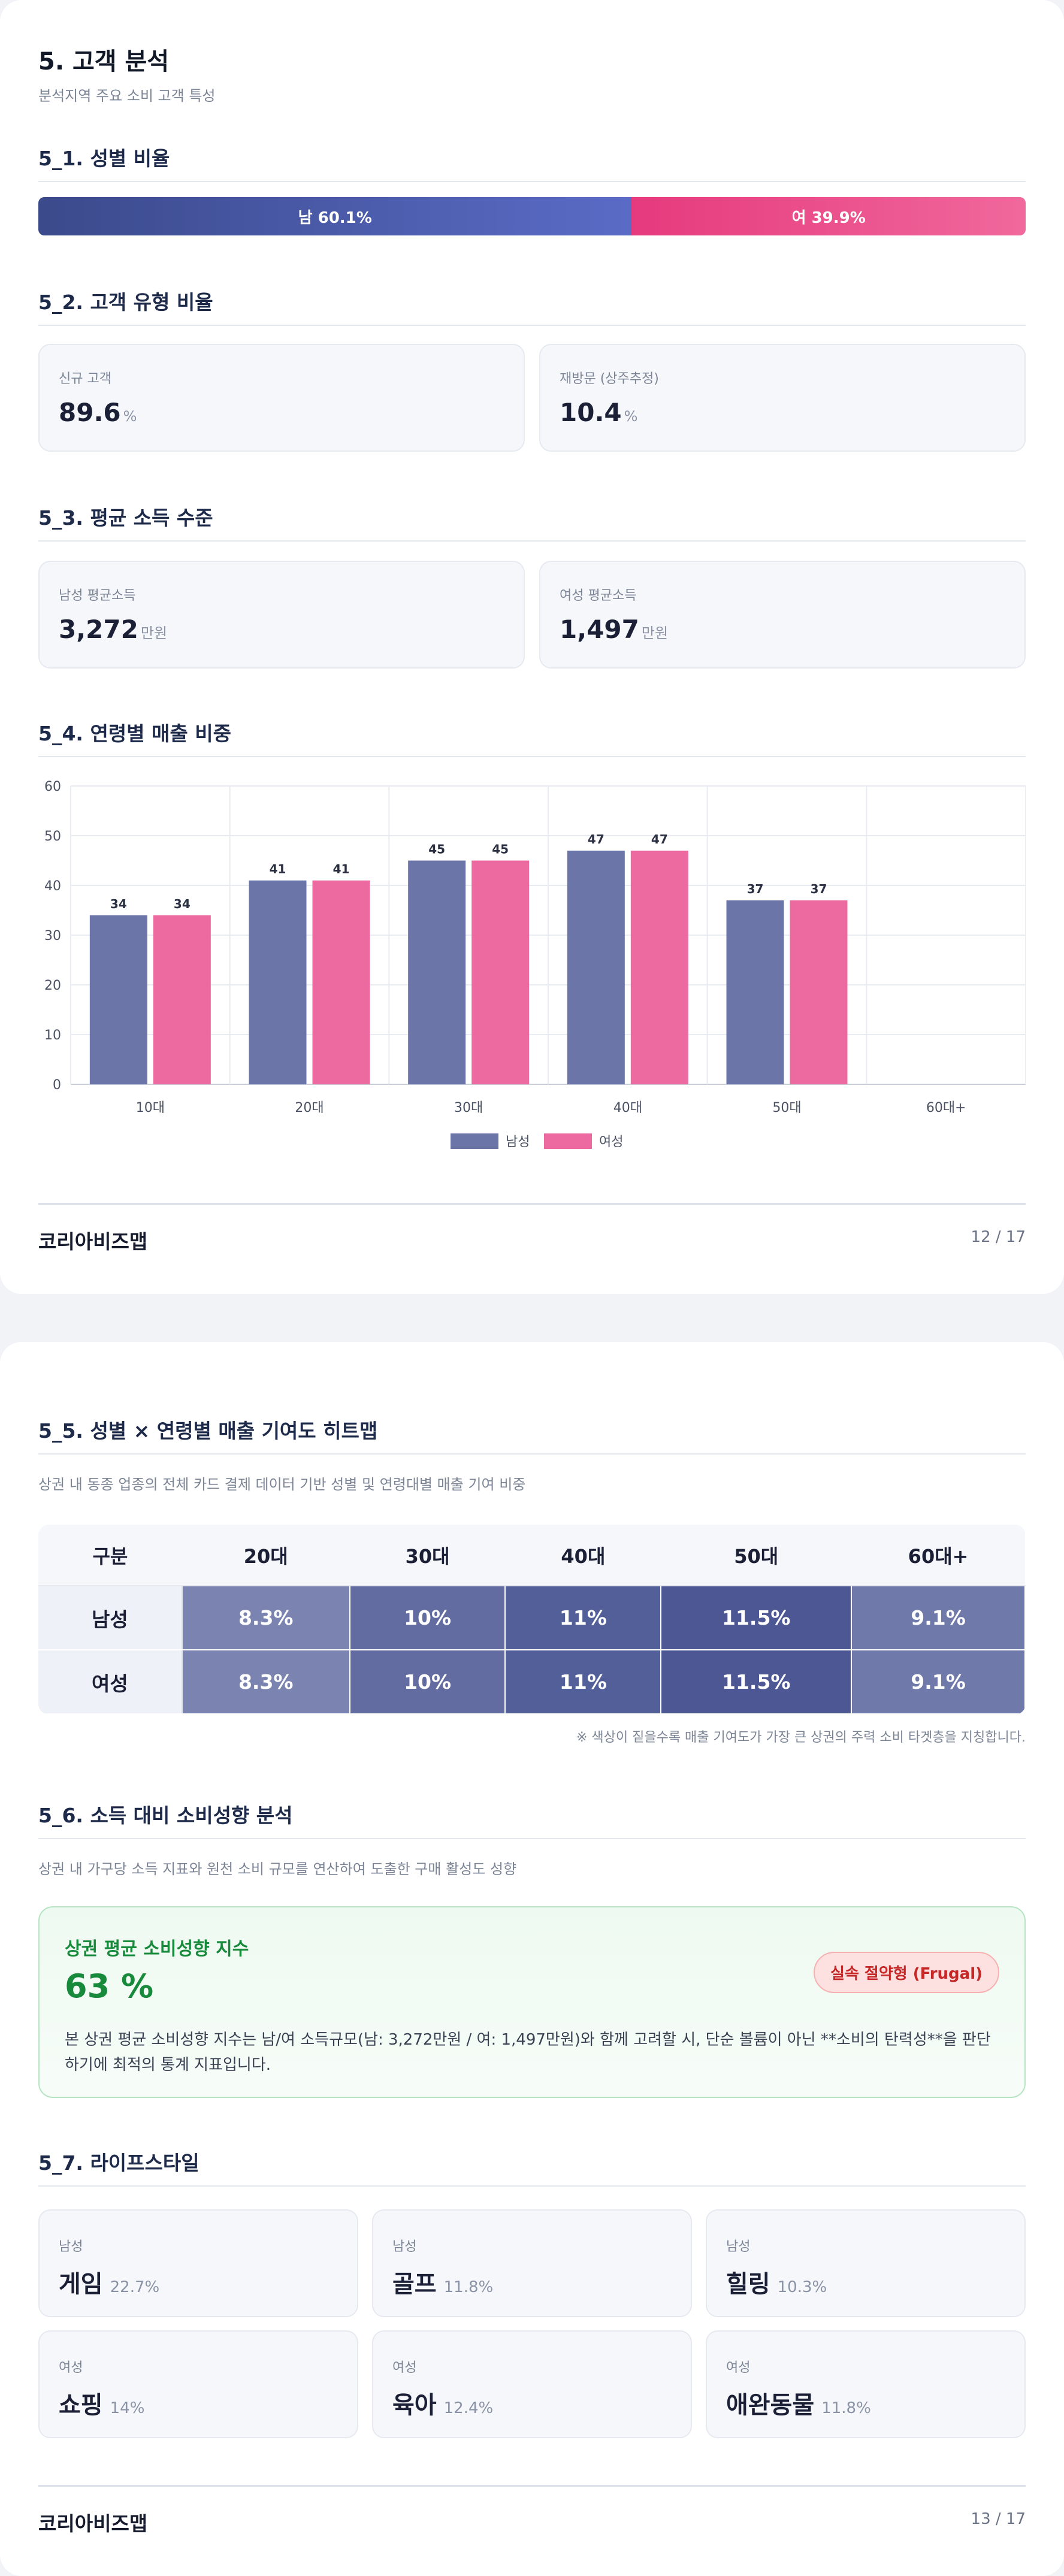  Describe the element at coordinates (127, 2408) in the screenshot. I see `lifestyle-pct: 14%` at that location.